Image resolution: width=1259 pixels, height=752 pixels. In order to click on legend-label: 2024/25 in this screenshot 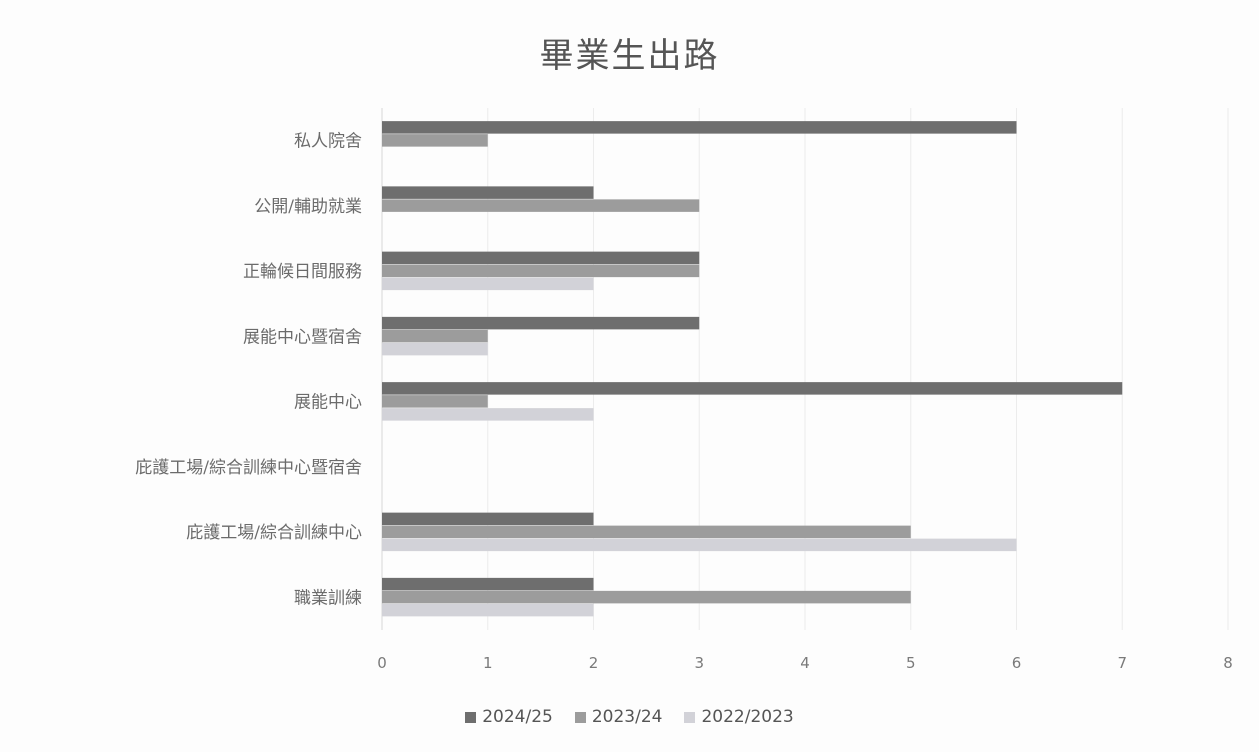, I will do `click(517, 717)`.